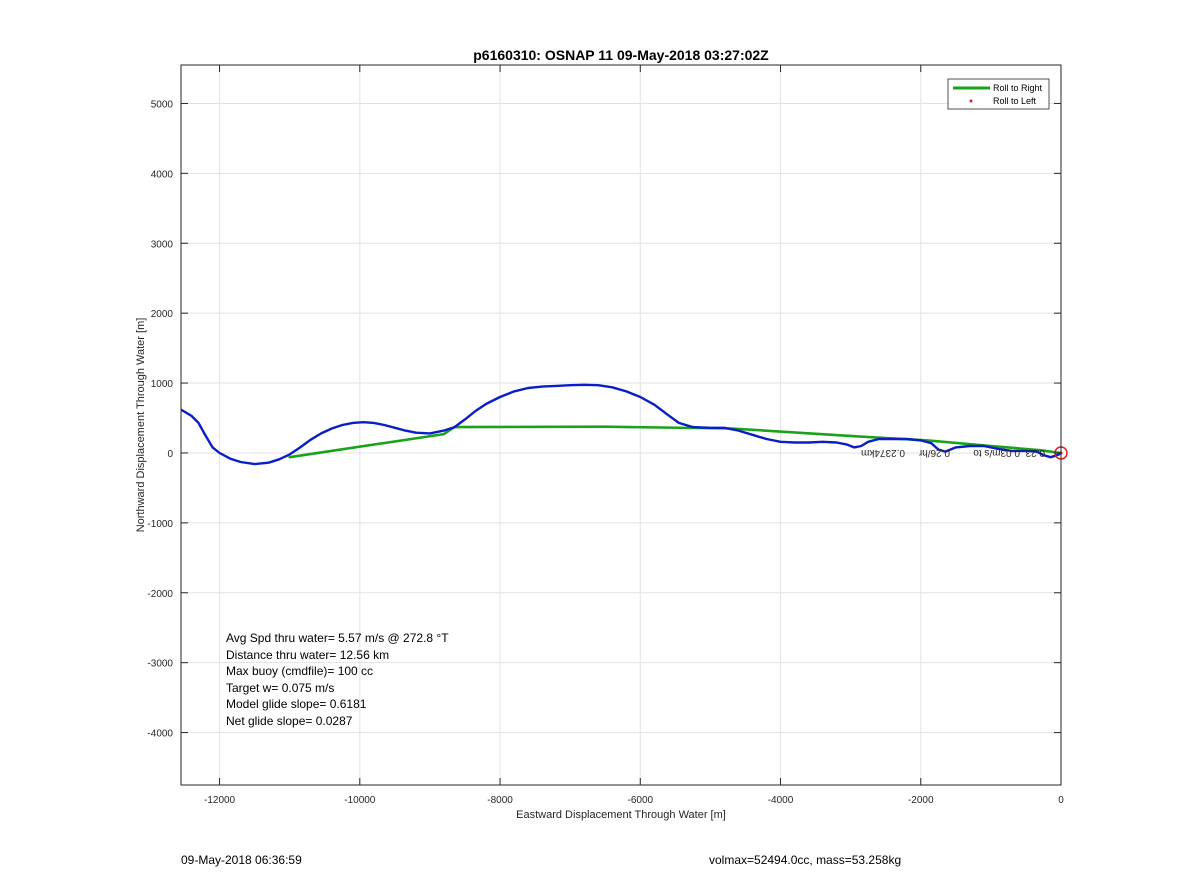  What do you see at coordinates (289, 721) in the screenshot?
I see `info-line-6: Net glide slope= 0.0287` at bounding box center [289, 721].